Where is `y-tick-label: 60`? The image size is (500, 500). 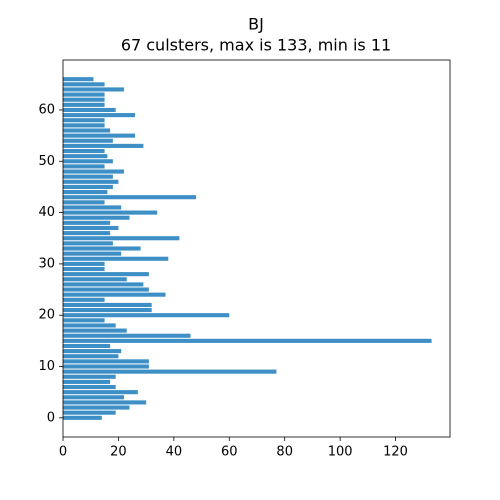 y-tick-label: 60 is located at coordinates (46, 109).